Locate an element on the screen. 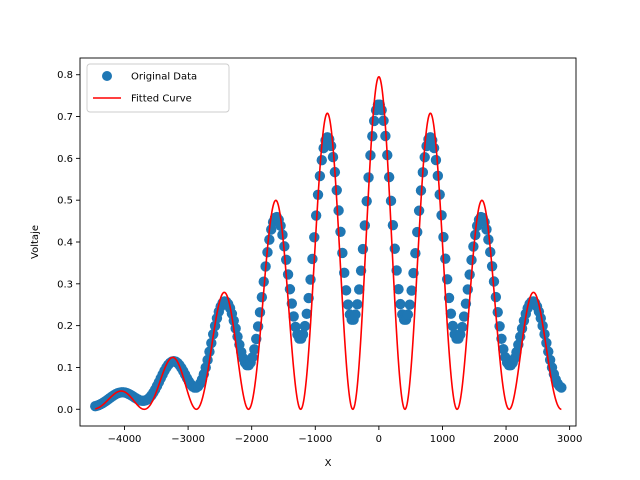  x-tick-label: 2000 is located at coordinates (505, 439).